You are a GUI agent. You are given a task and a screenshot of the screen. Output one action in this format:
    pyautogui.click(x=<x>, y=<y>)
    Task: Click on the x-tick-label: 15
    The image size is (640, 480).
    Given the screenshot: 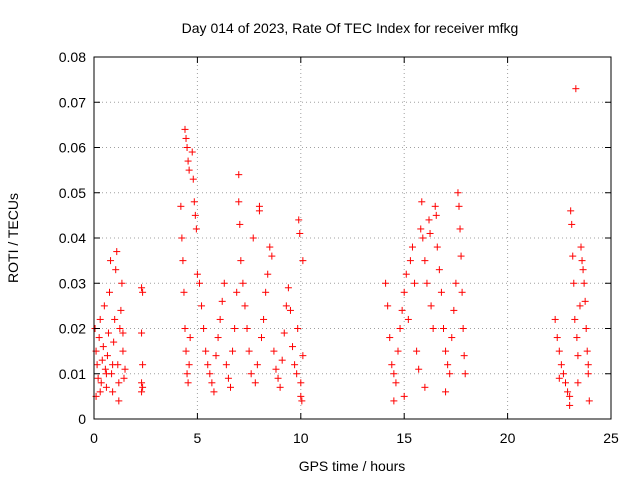 What is the action you would take?
    pyautogui.click(x=404, y=438)
    